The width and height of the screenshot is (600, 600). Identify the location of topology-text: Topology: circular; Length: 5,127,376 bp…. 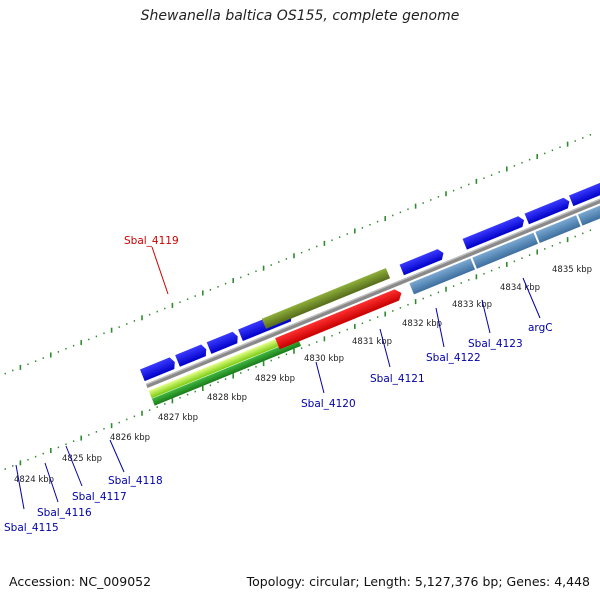
(418, 581).